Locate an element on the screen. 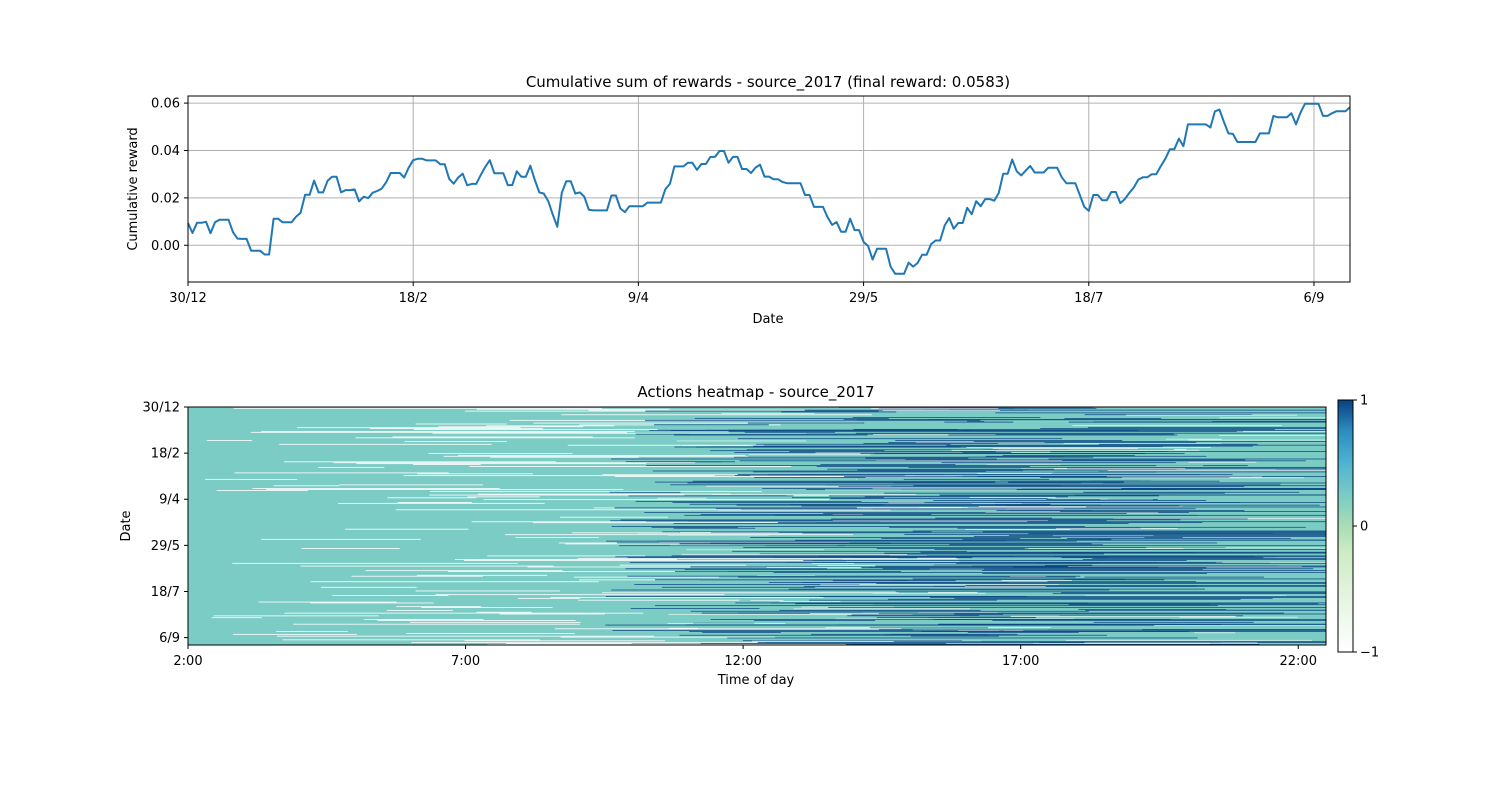  heatmap-x-tick-label: 12:00 is located at coordinates (742, 661).